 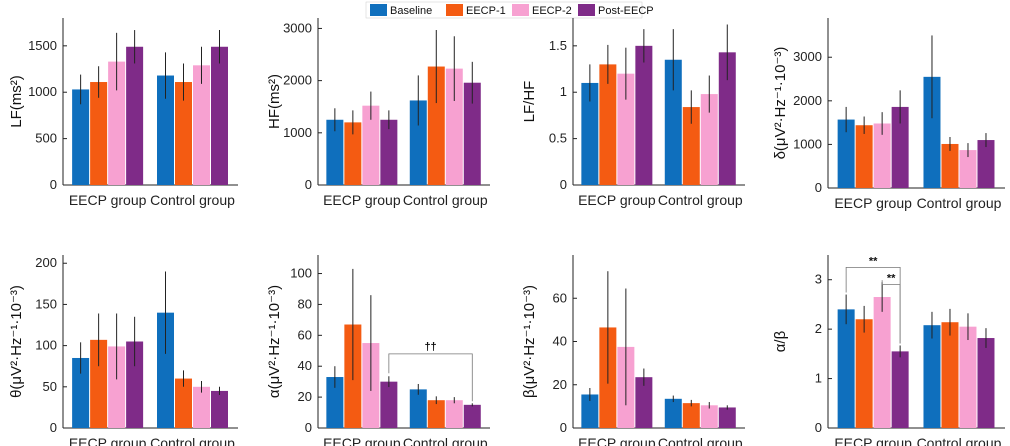 I want to click on y-axis-label: LF(ms²), so click(x=16, y=101).